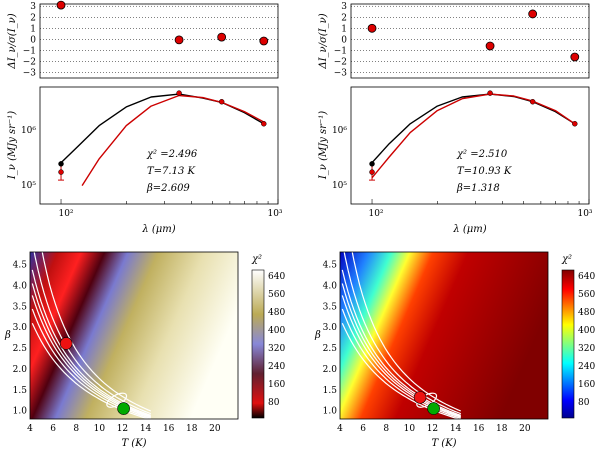  I want to click on right-map-markers, so click(426, 403).